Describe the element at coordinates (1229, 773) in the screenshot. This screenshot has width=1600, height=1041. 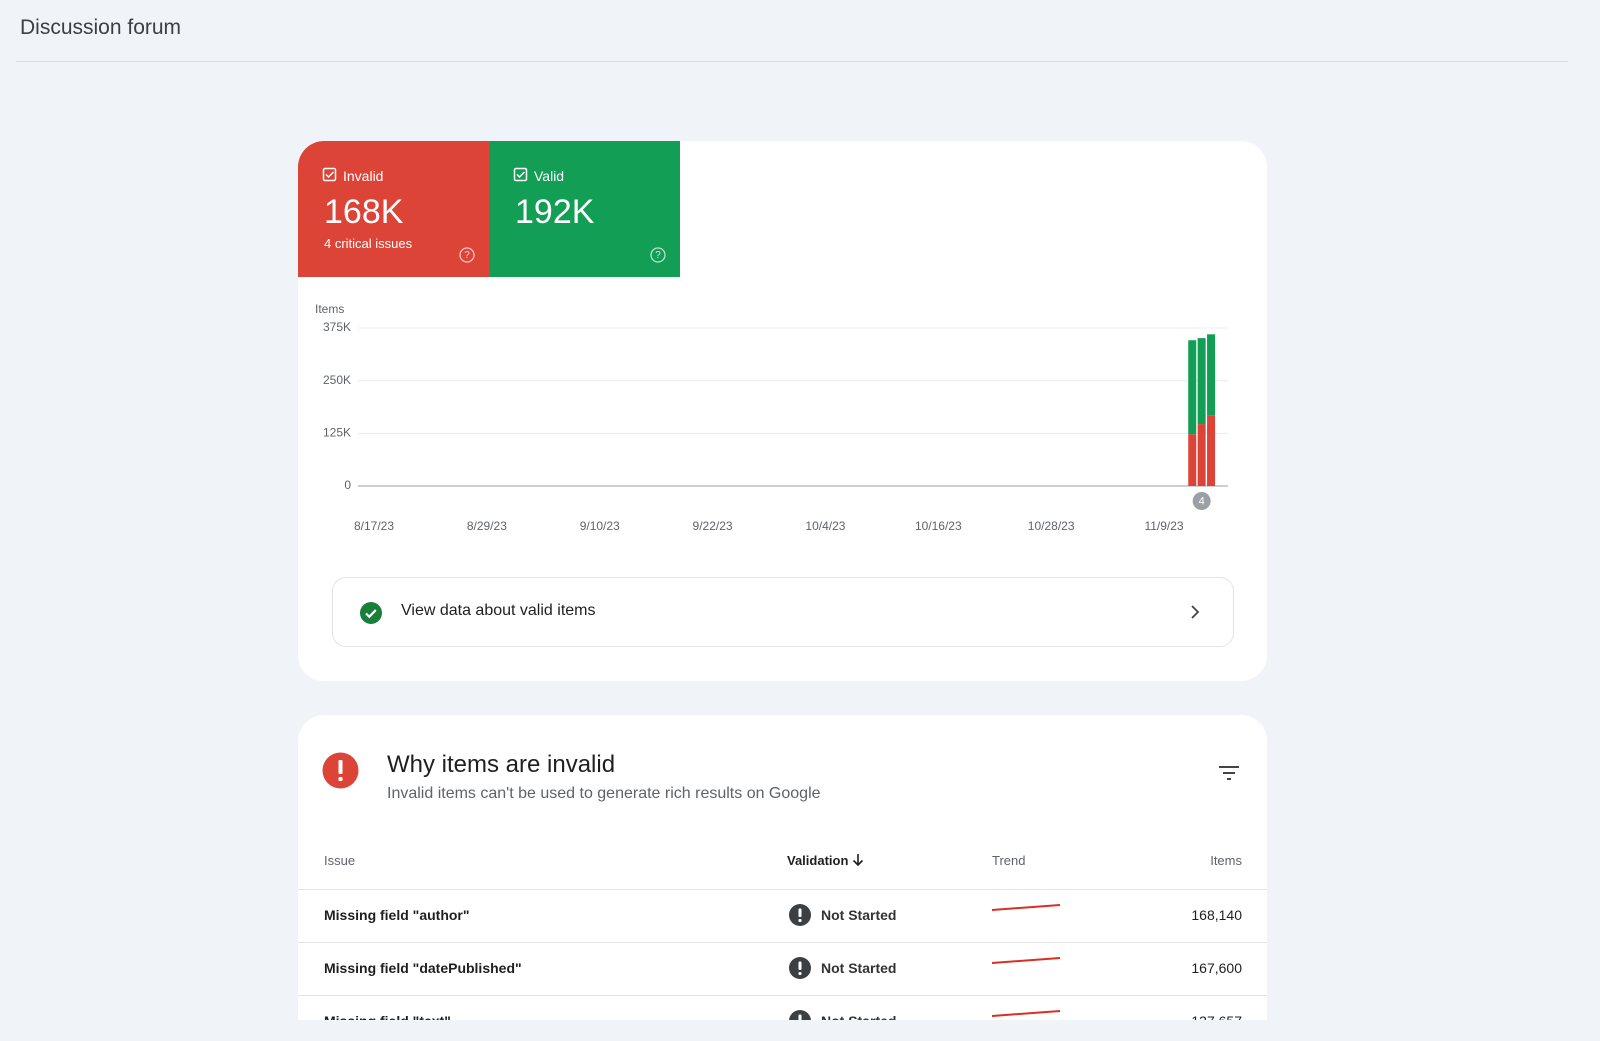
I see `filter-icon` at that location.